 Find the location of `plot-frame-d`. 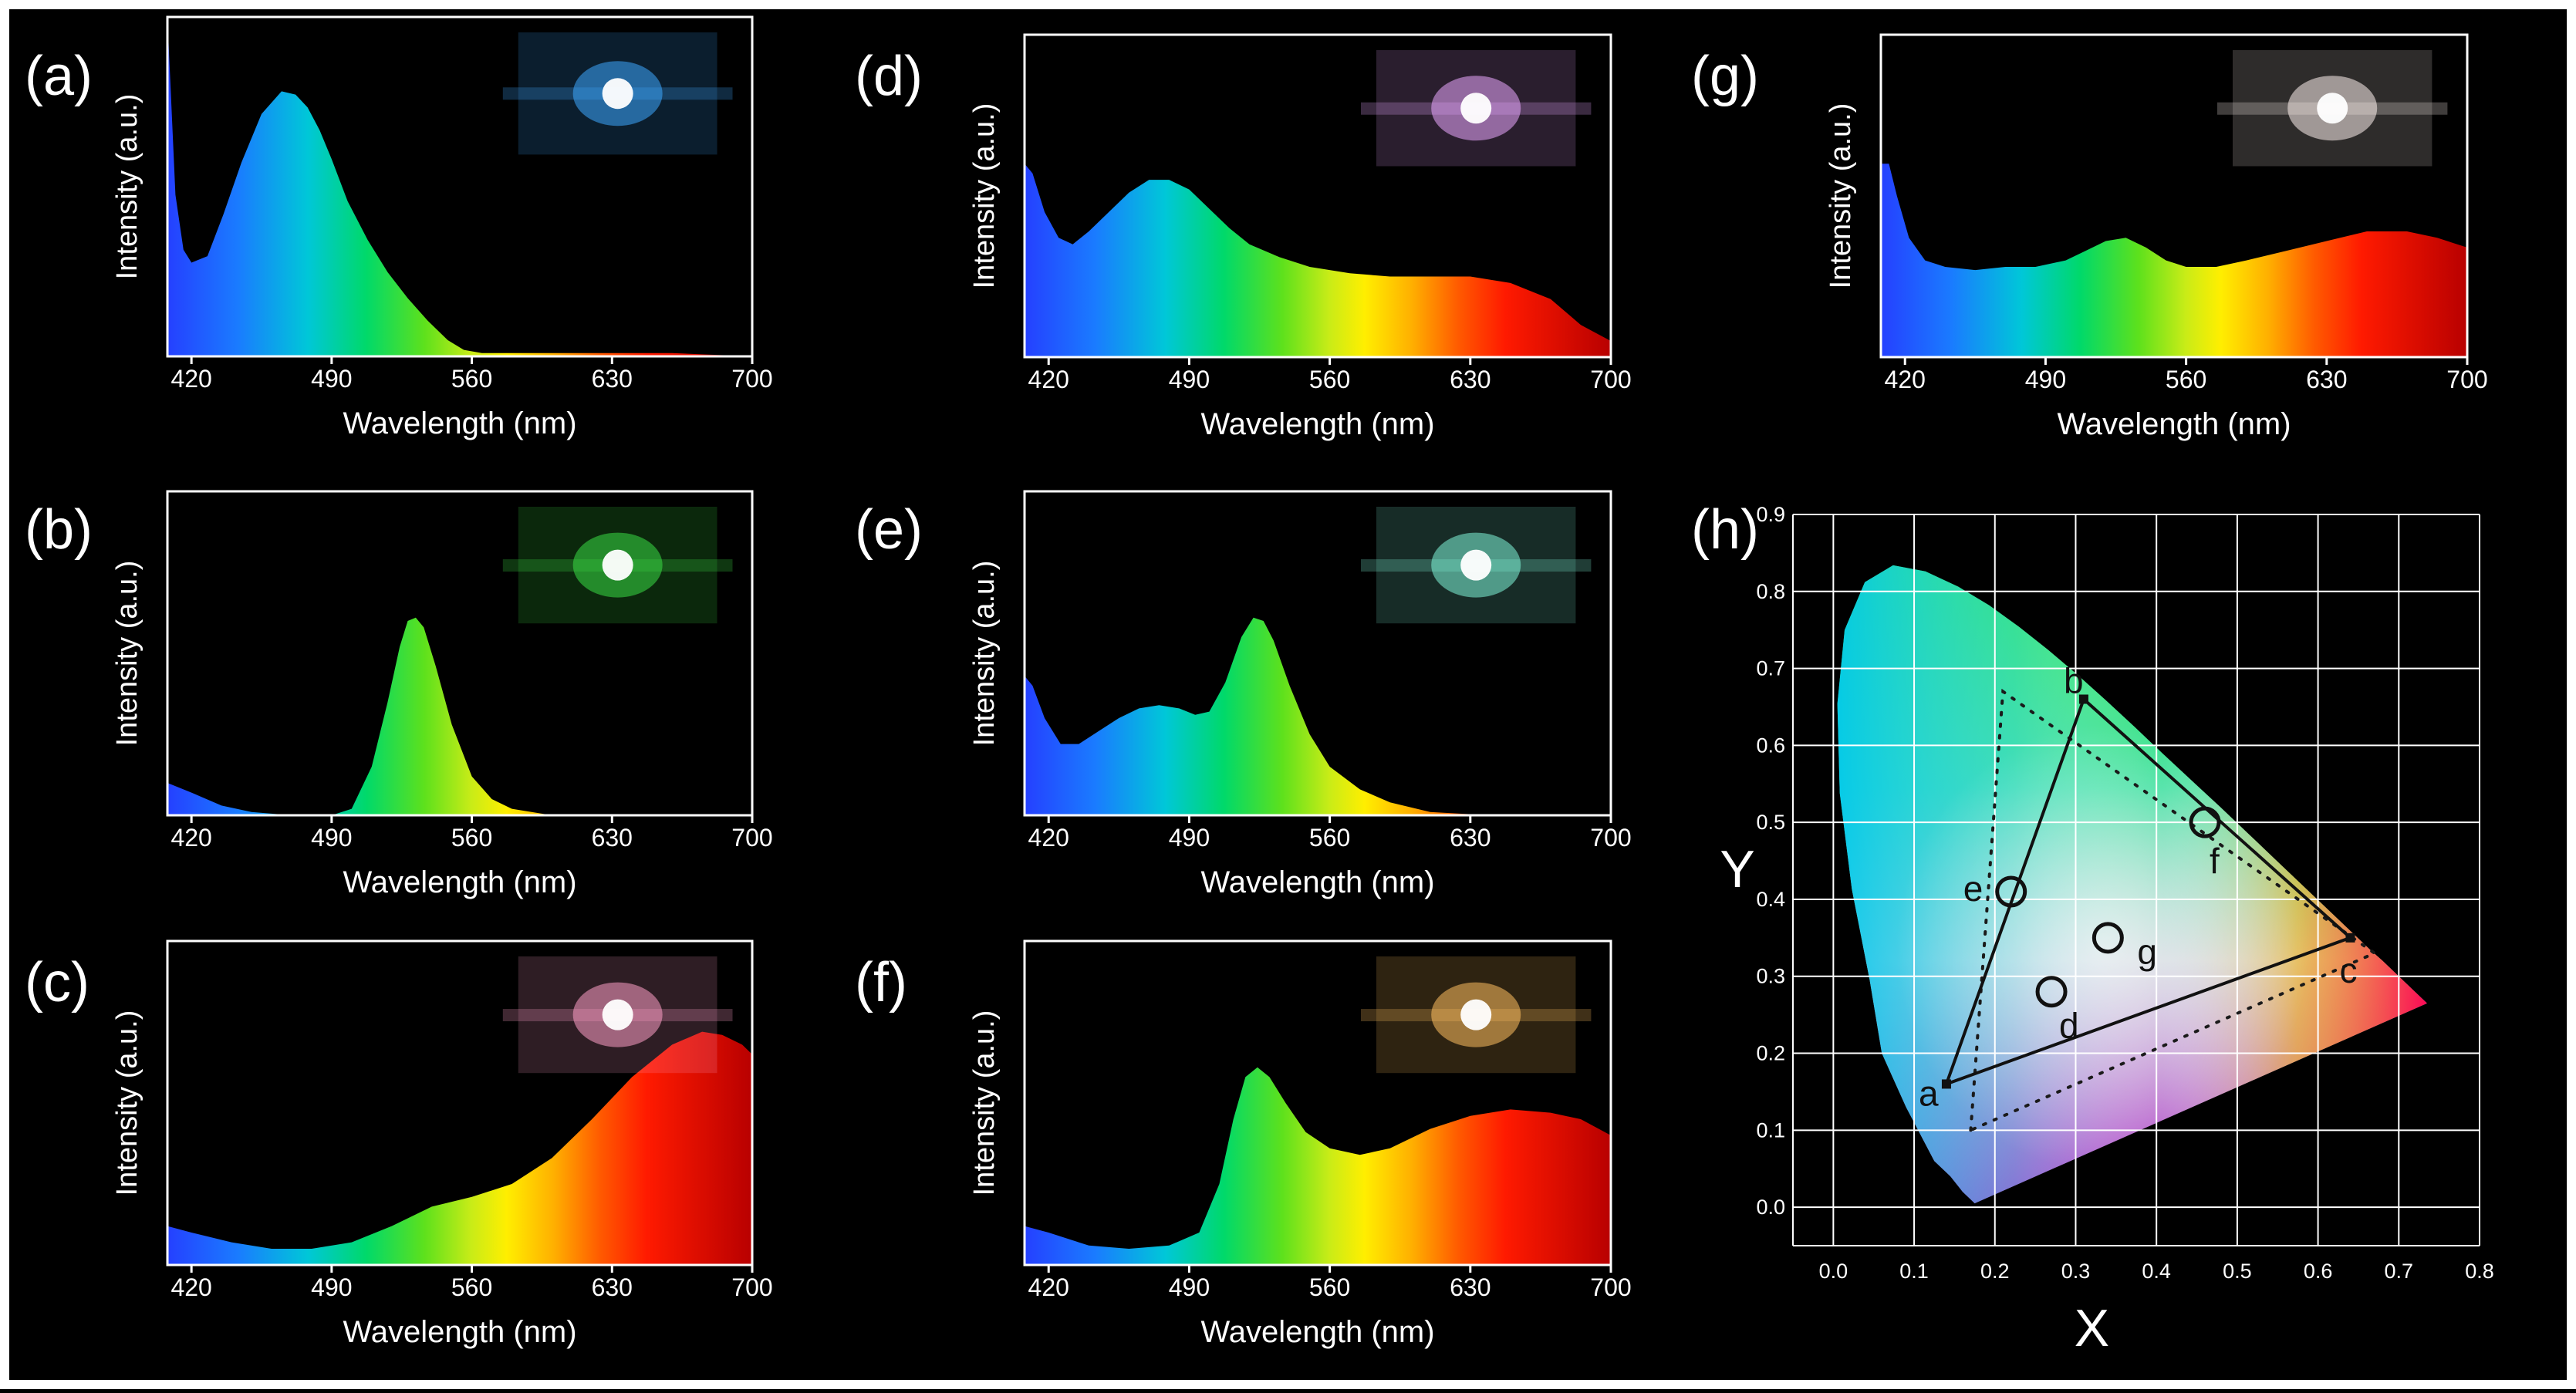

plot-frame-d is located at coordinates (1317, 196).